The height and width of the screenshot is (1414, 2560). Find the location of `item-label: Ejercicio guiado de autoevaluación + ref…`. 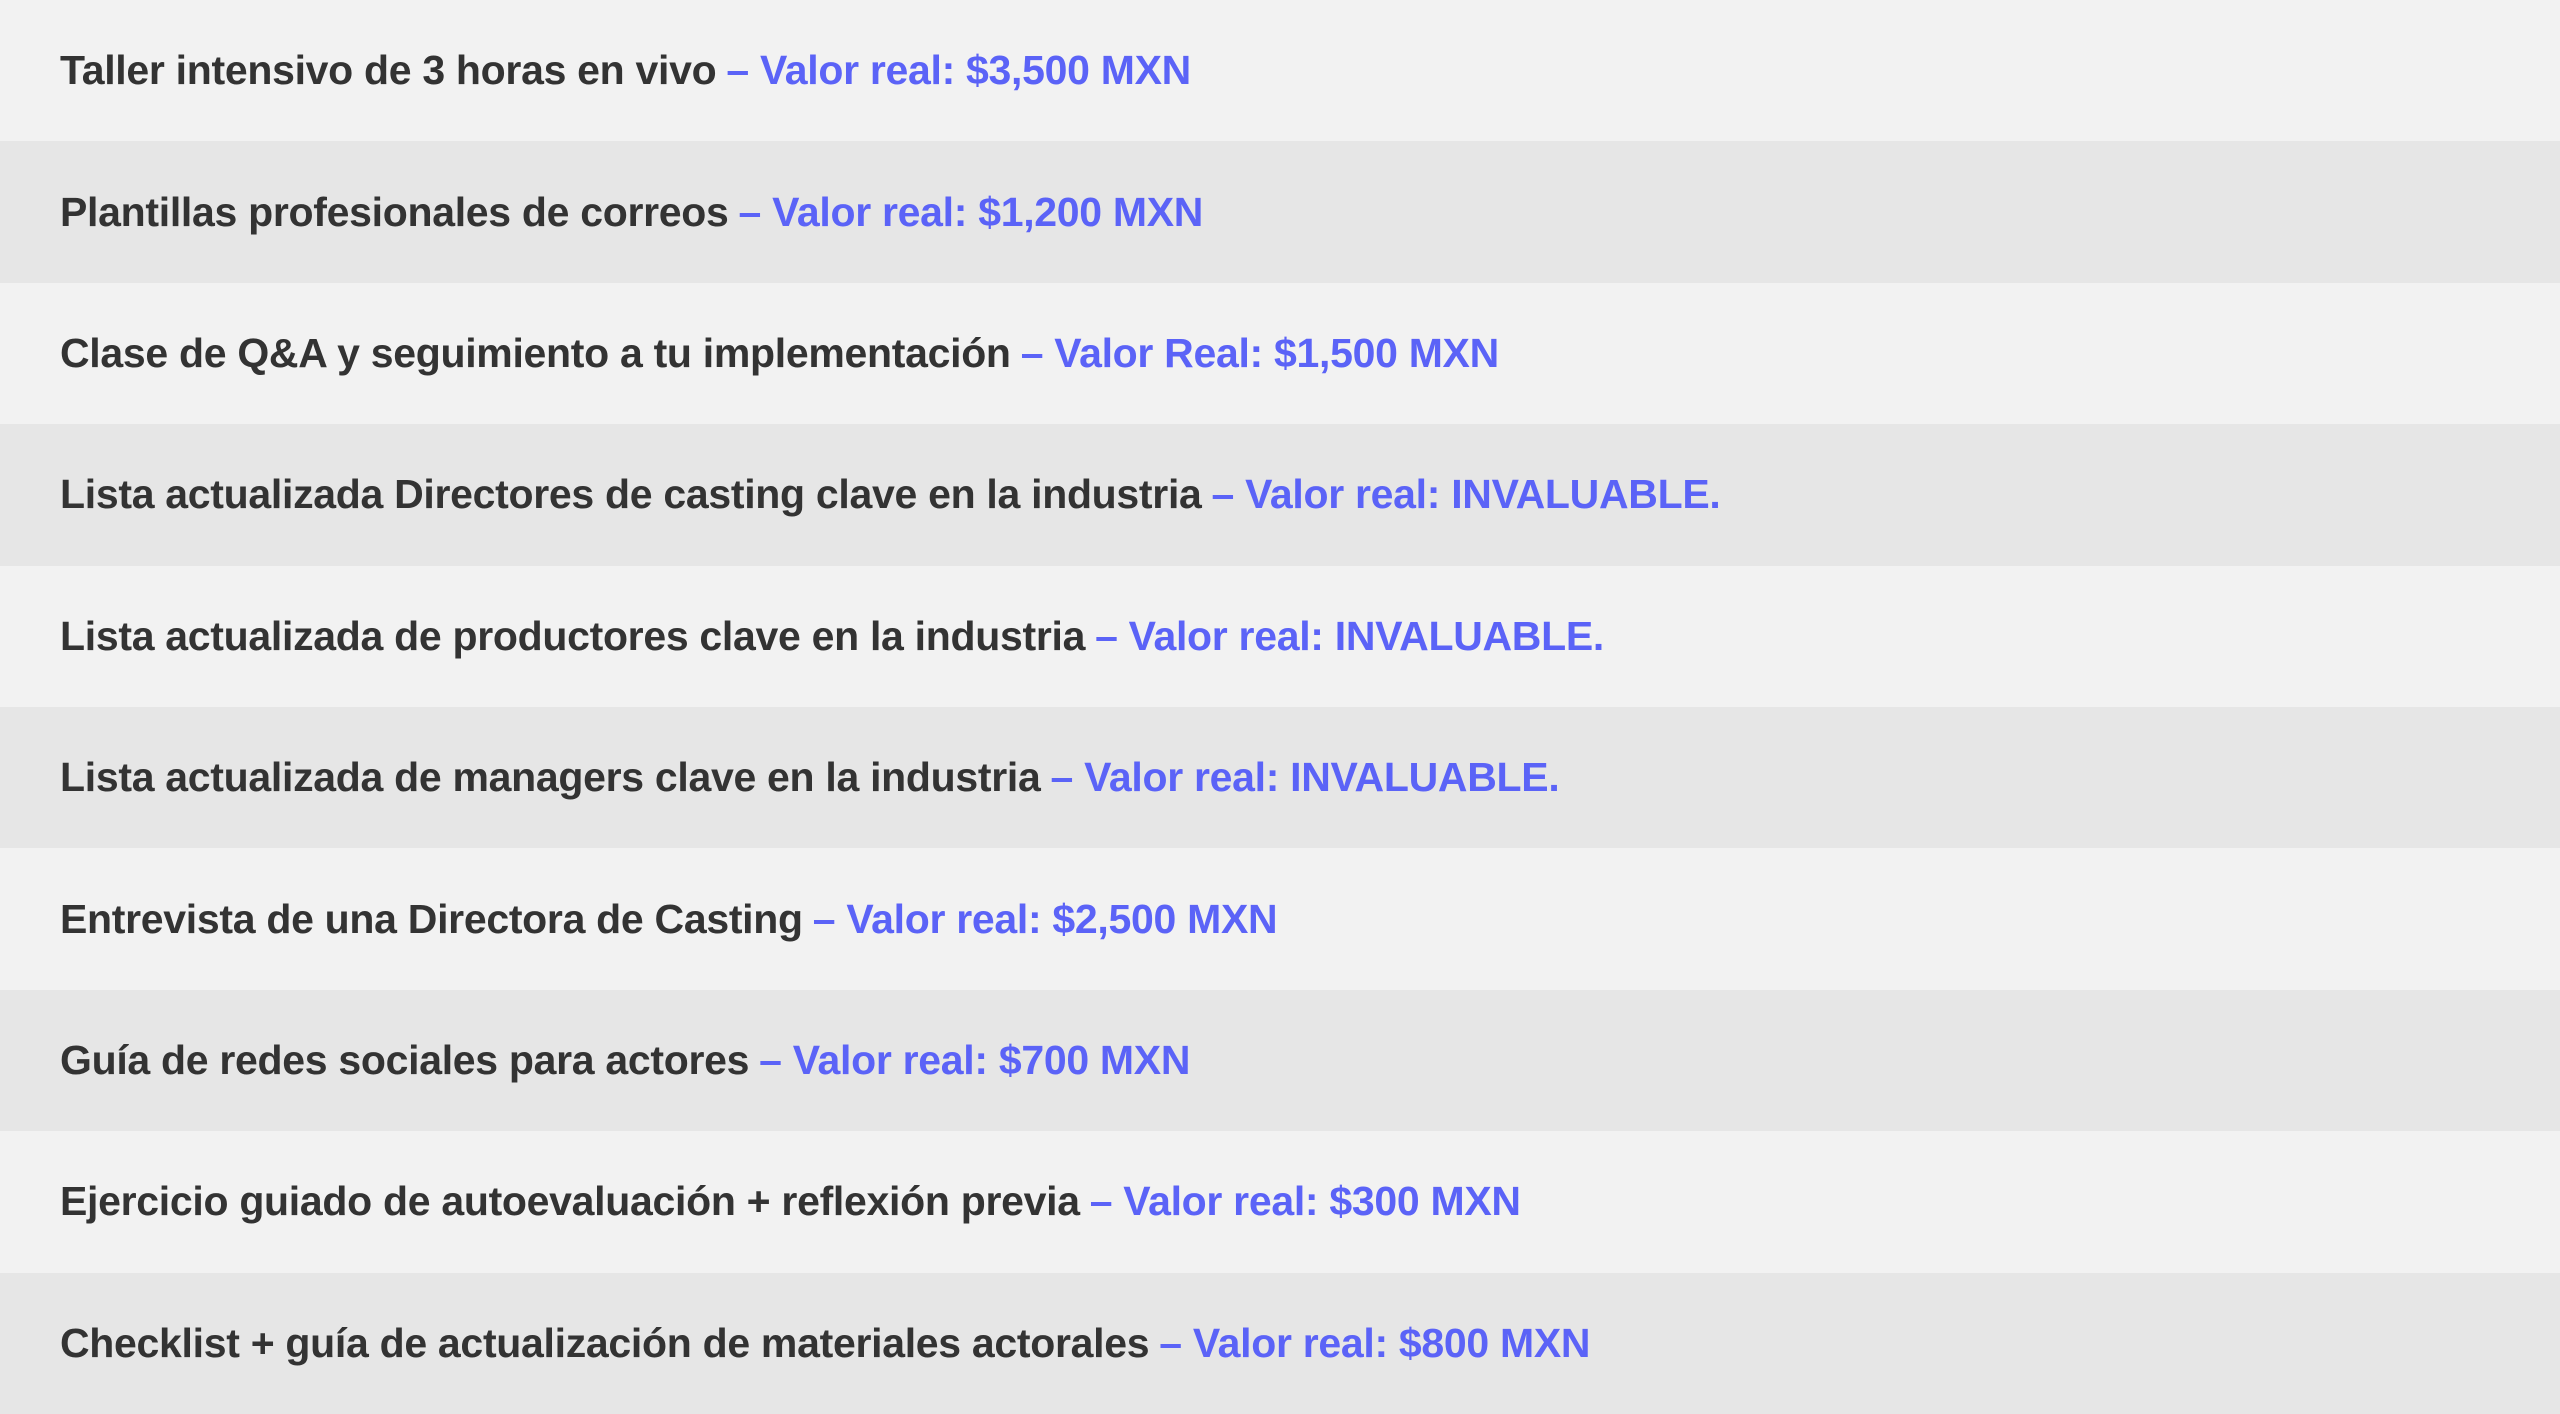

item-label: Ejercicio guiado de autoevaluación + ref… is located at coordinates (570, 1201).